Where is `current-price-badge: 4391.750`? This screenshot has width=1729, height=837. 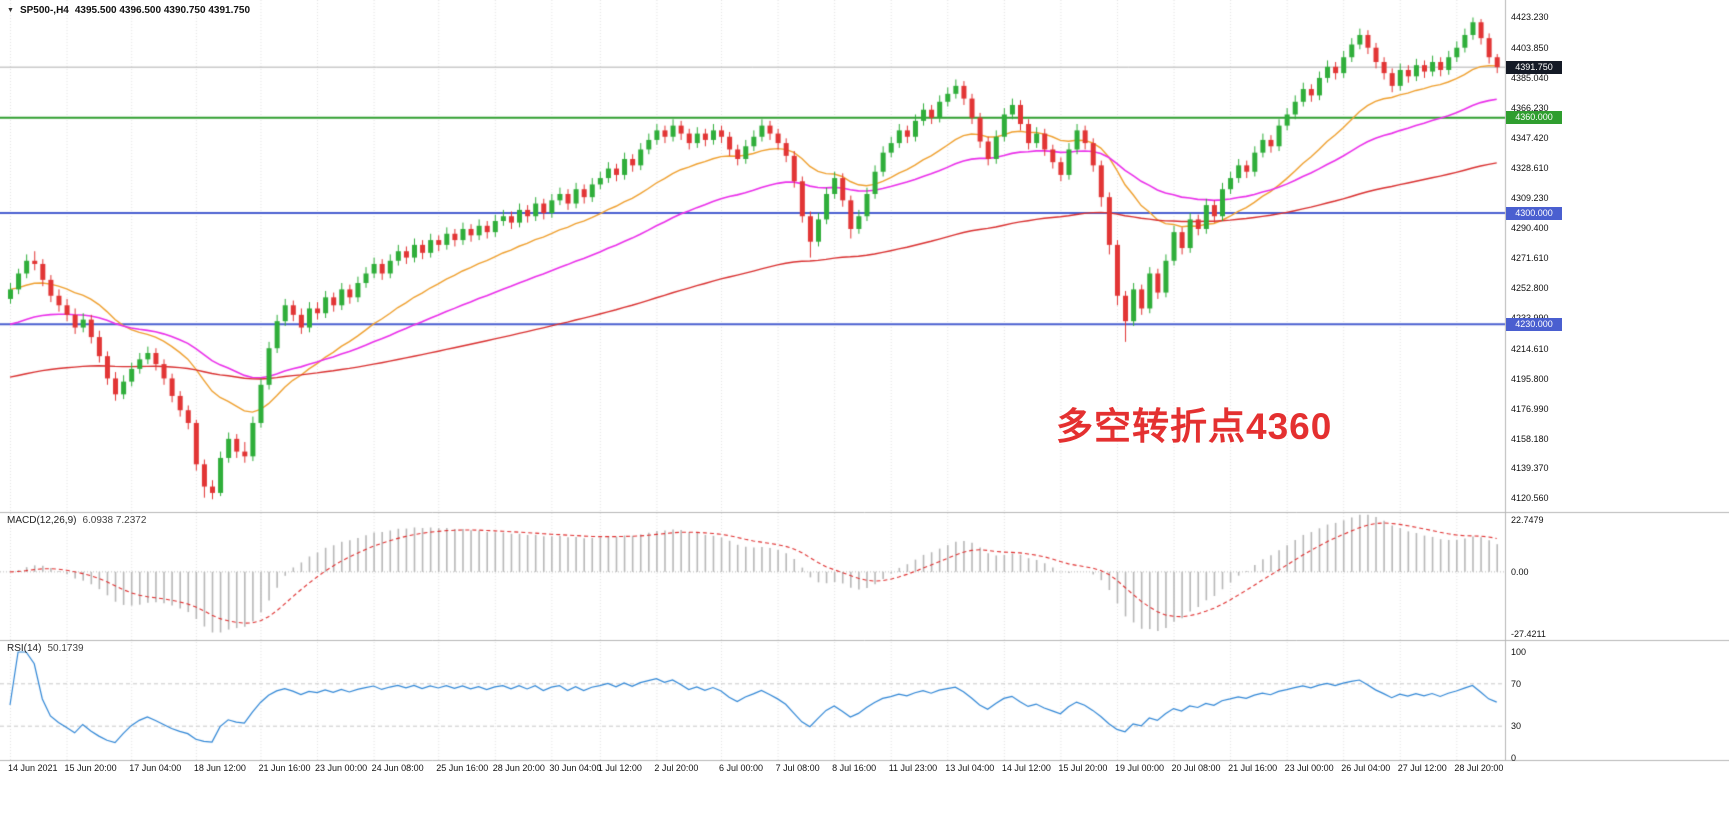
current-price-badge: 4391.750 is located at coordinates (1534, 67).